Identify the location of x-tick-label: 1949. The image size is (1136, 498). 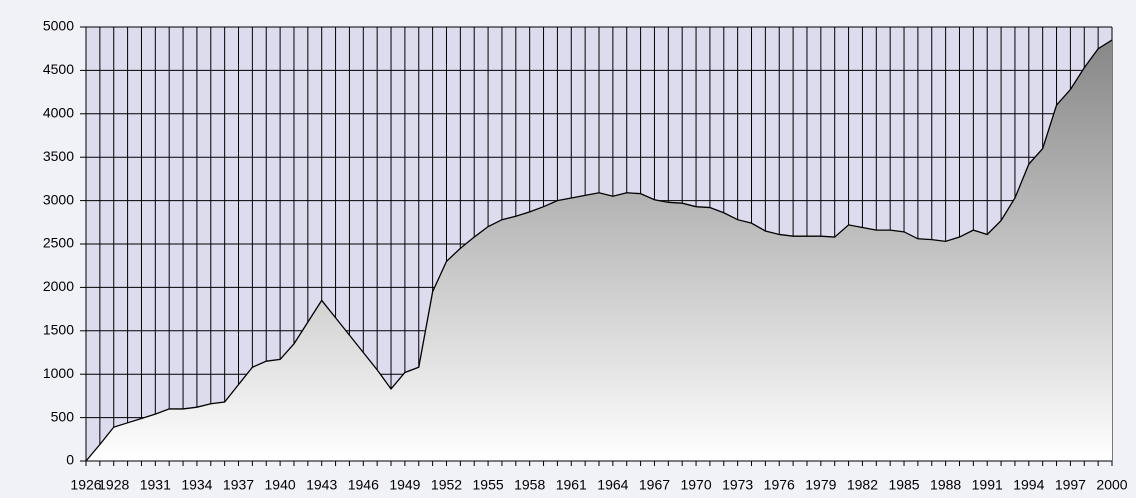
(404, 485).